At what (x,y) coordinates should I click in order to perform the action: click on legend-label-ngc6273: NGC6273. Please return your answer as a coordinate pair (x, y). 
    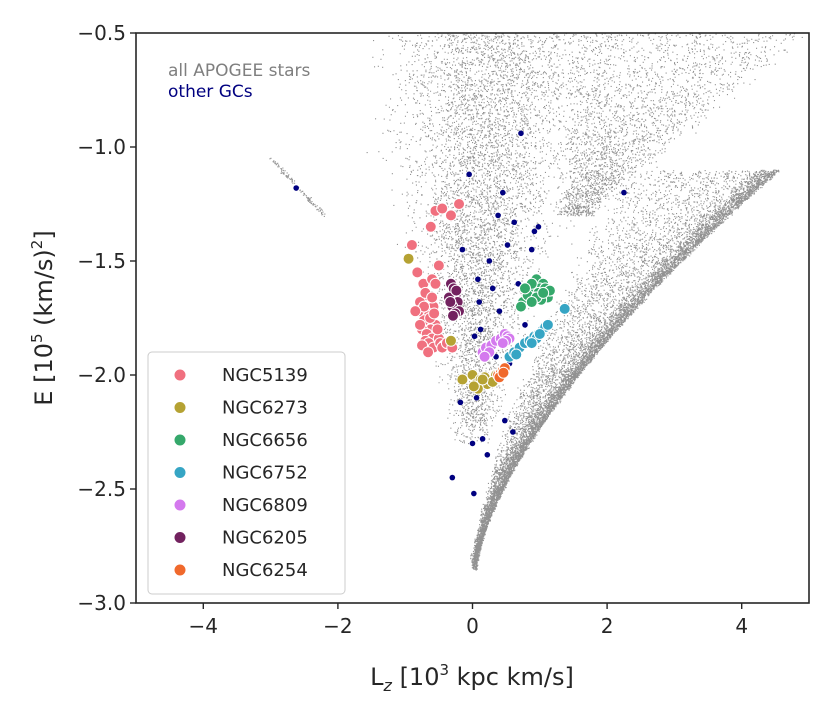
    Looking at the image, I should click on (265, 408).